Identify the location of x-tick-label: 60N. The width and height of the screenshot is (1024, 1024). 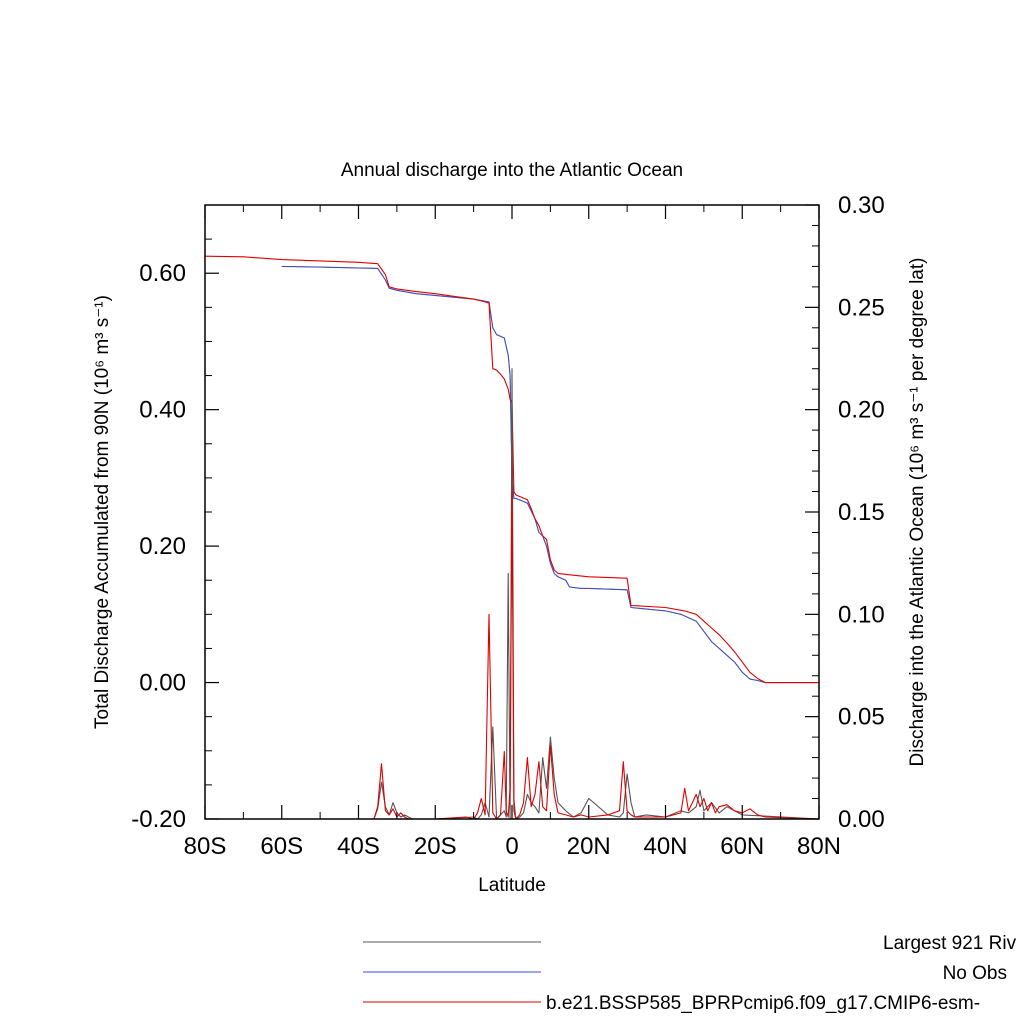
(742, 846).